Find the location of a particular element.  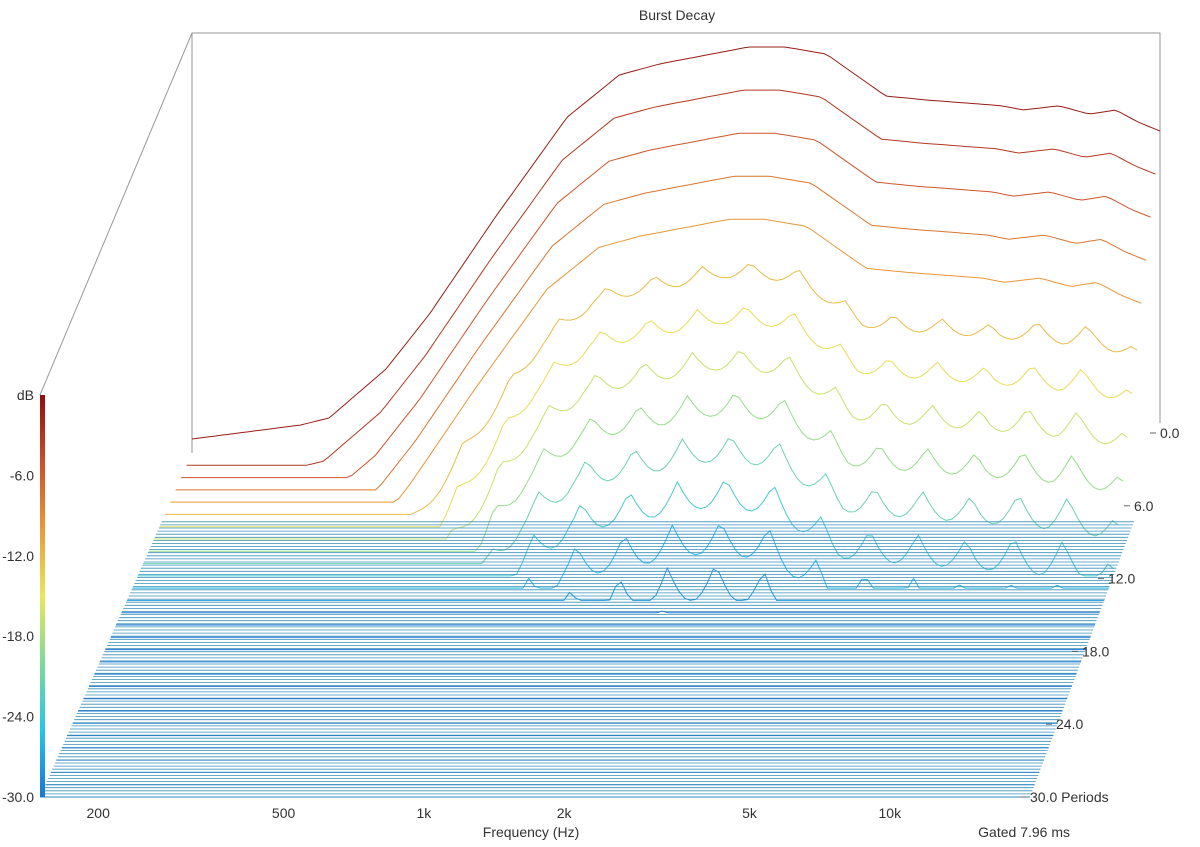

depth-tick-label: 30.0 Periods is located at coordinates (1069, 797).